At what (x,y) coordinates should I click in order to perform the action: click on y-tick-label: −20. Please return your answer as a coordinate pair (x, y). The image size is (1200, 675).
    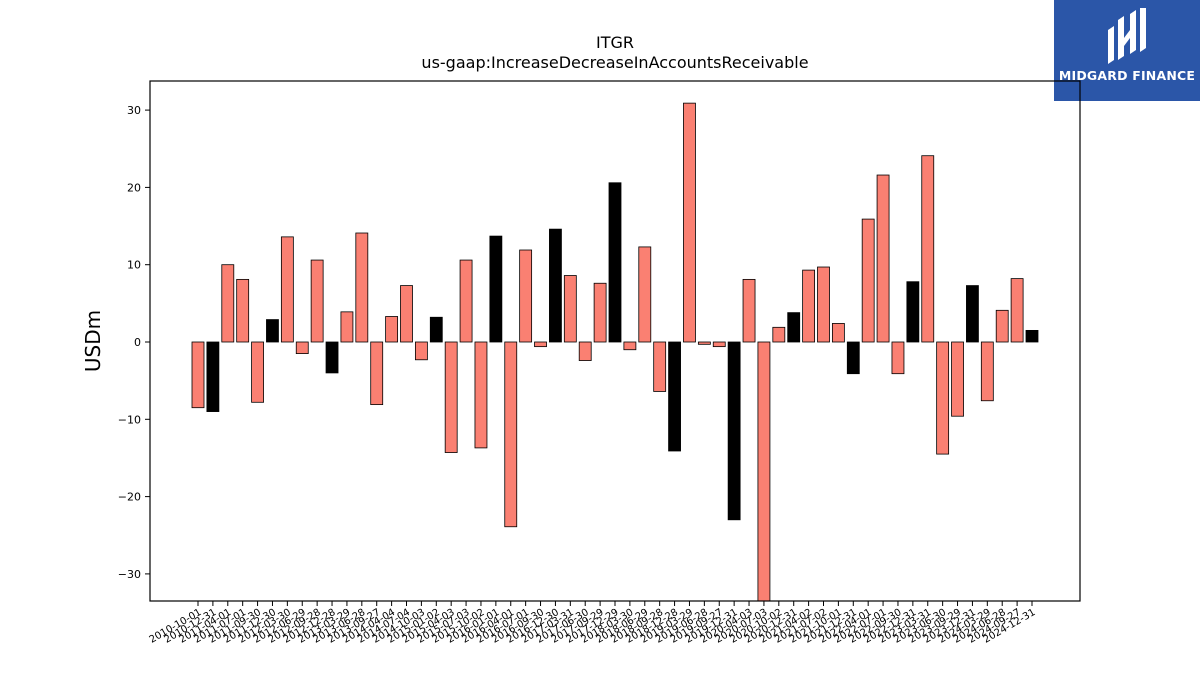
    Looking at the image, I should click on (129, 497).